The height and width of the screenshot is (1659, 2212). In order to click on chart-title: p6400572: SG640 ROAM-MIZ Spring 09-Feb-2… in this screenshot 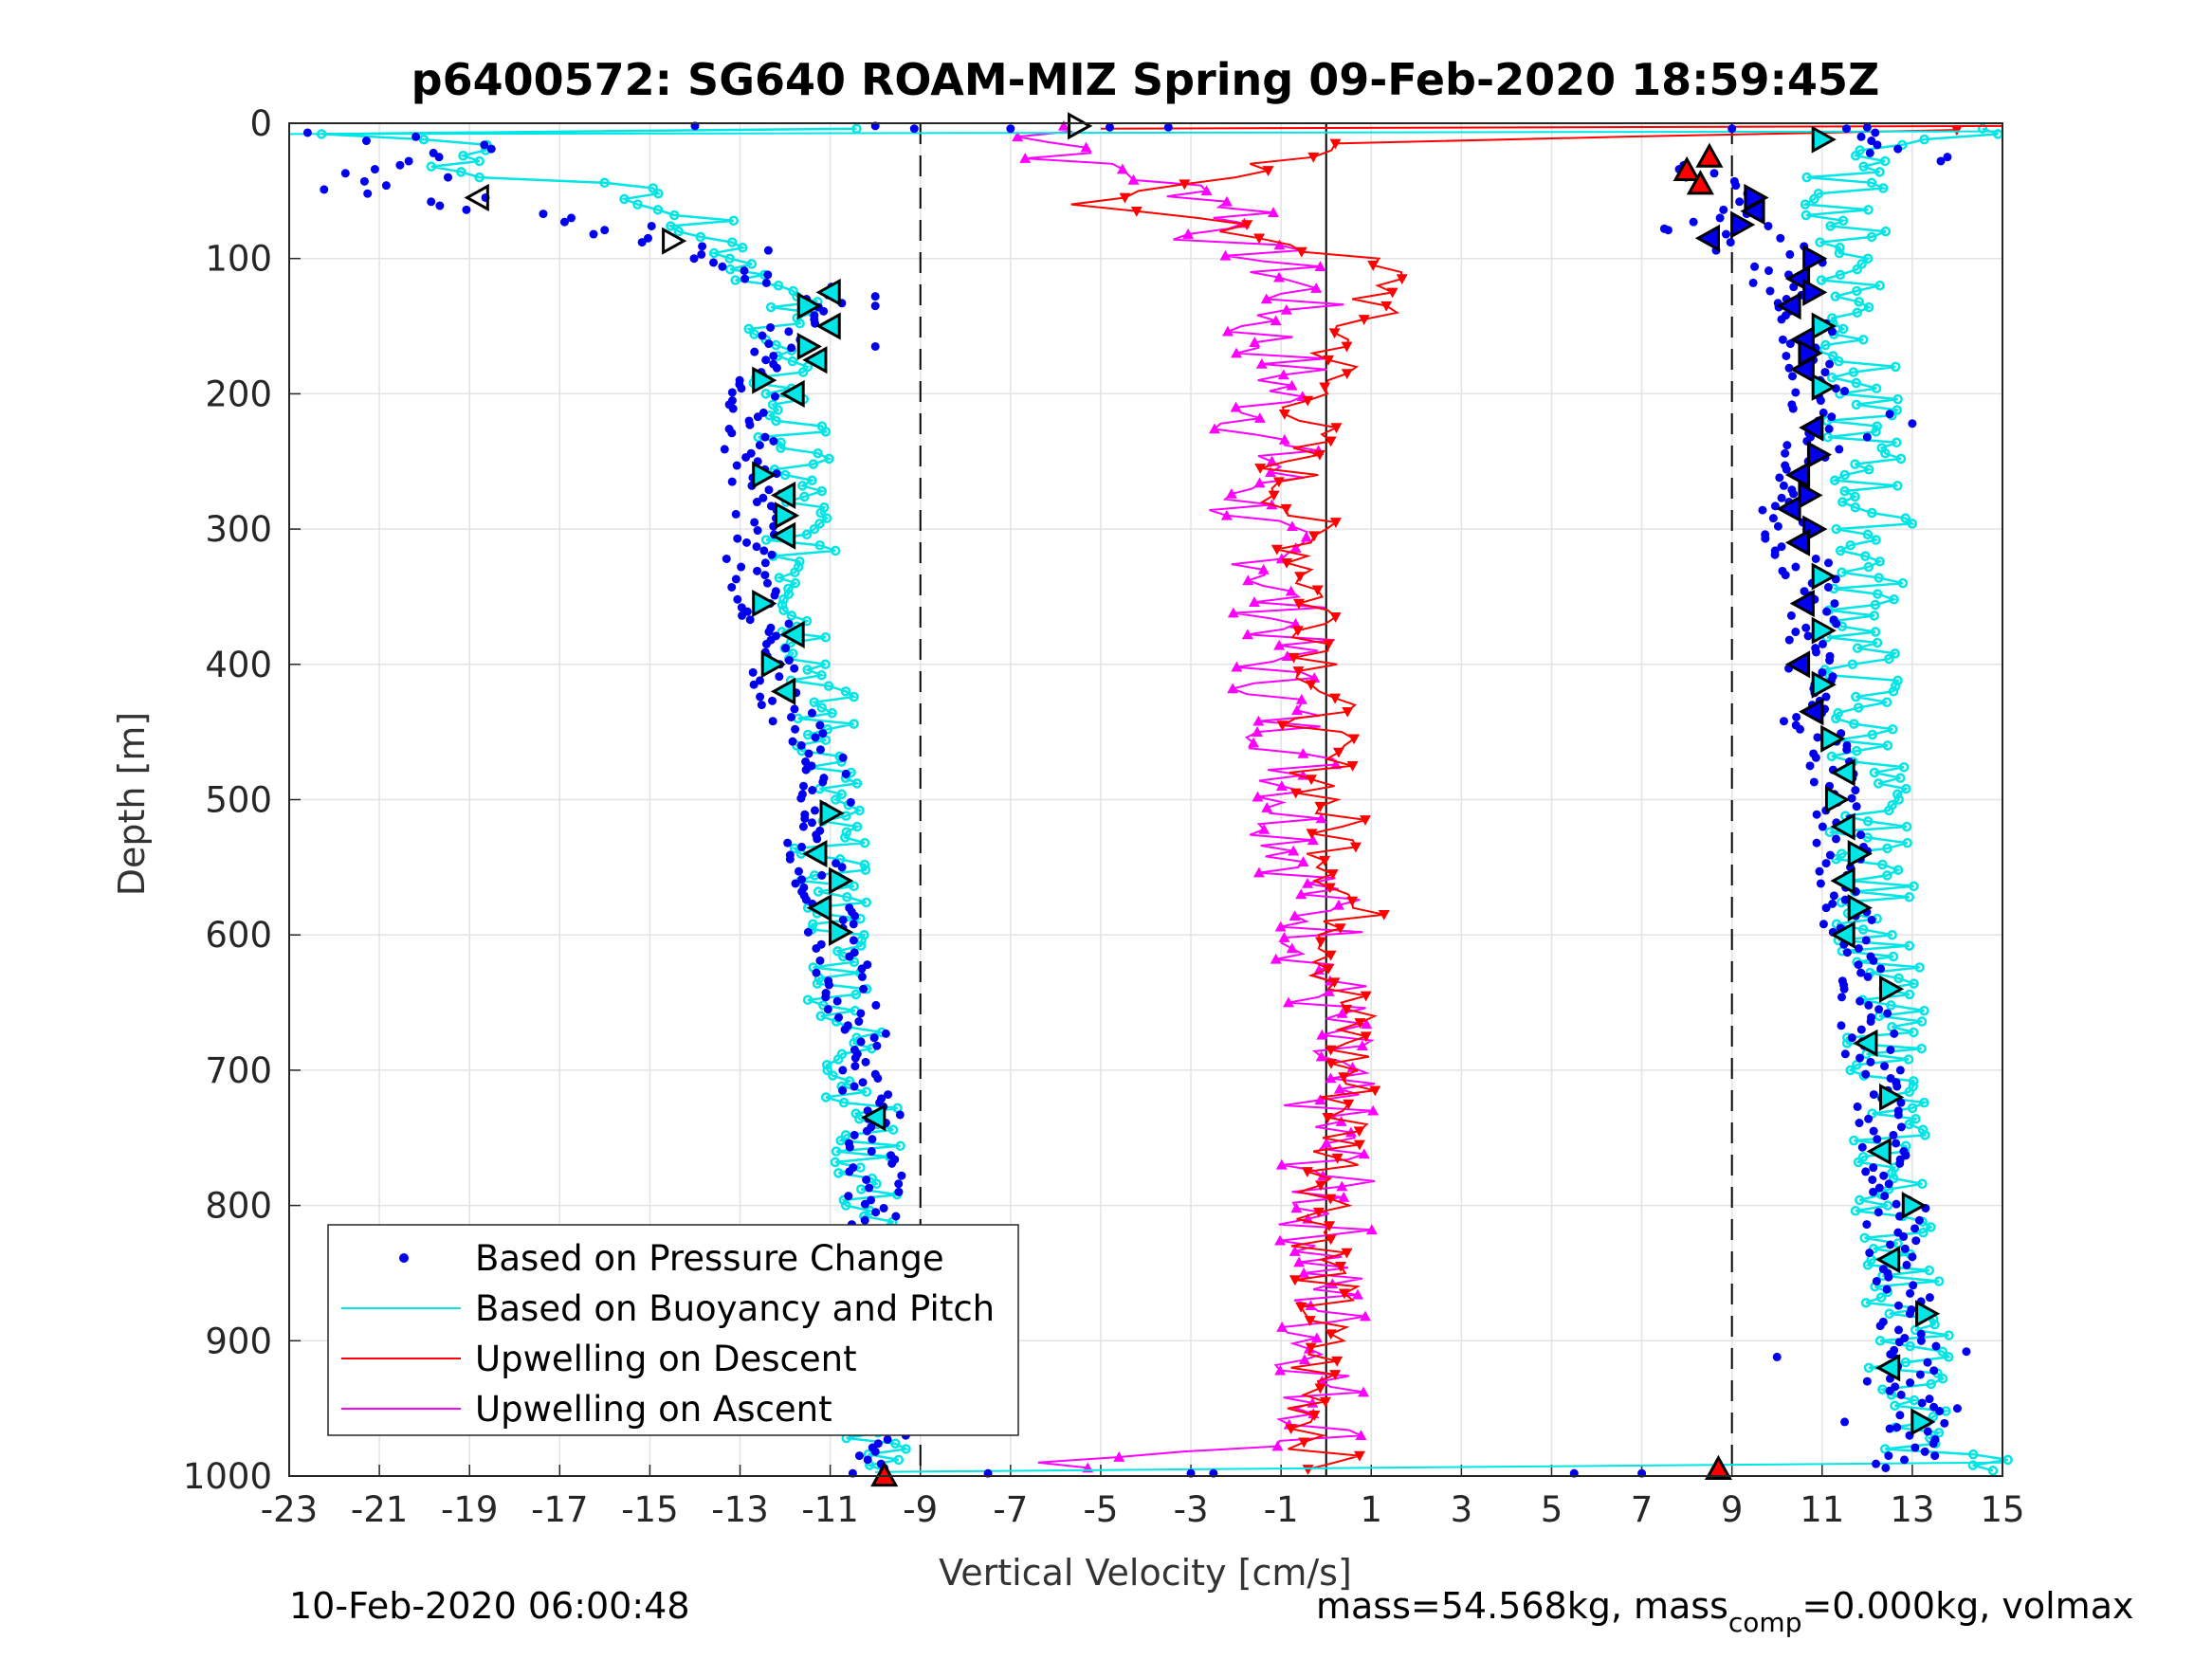, I will do `click(1145, 79)`.